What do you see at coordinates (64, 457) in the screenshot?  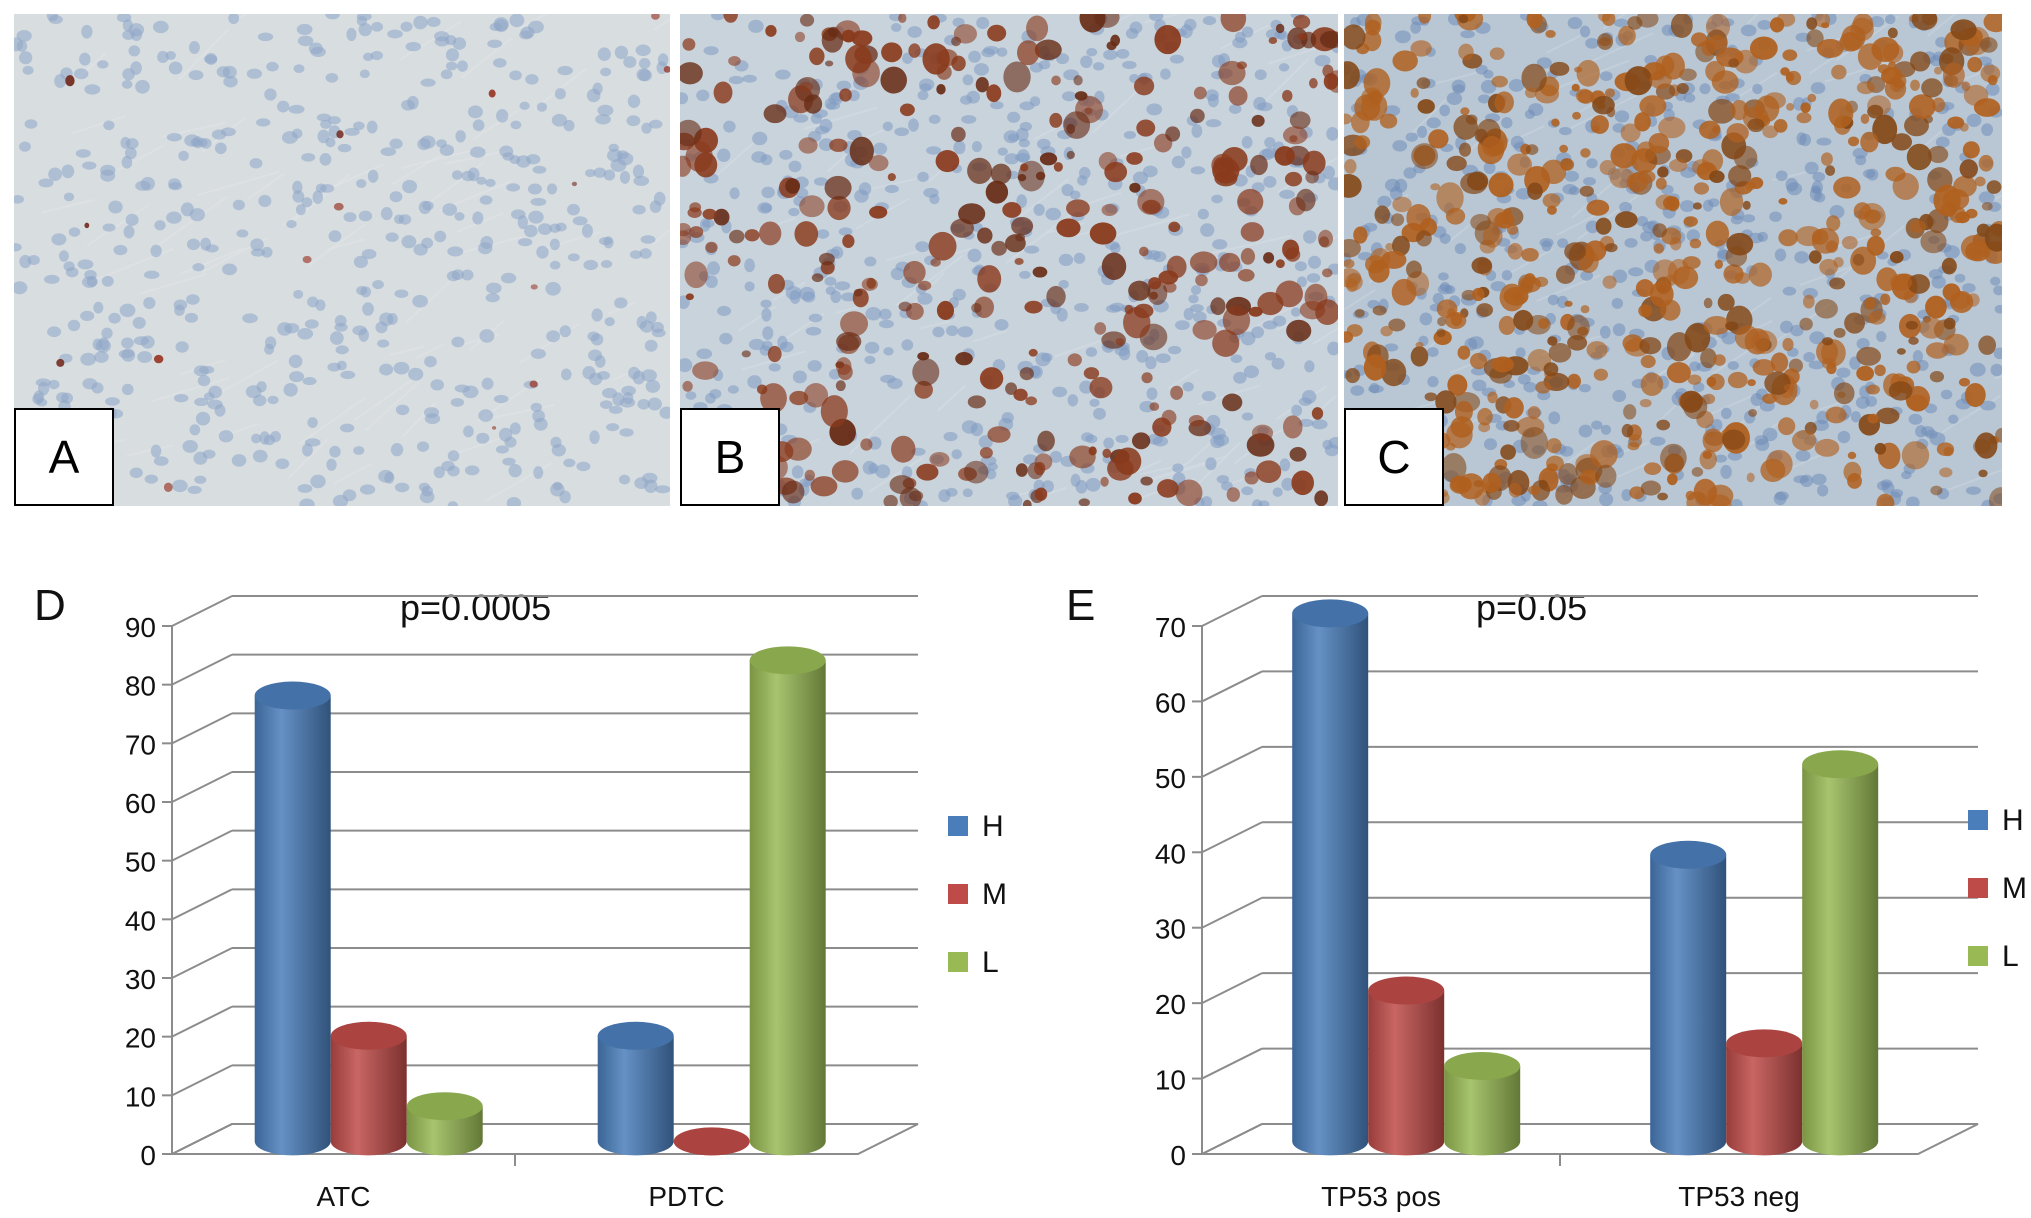 I see `panel-label-a: A` at bounding box center [64, 457].